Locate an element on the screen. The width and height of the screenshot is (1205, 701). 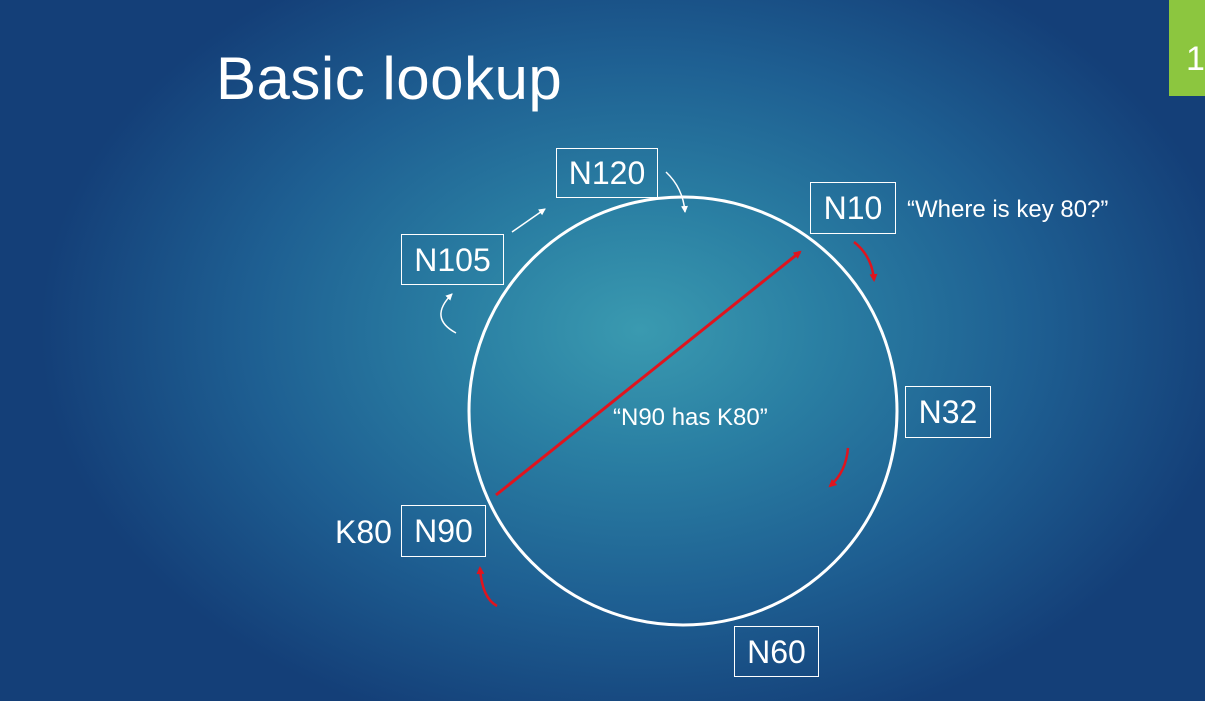
white-arrow-n105-up is located at coordinates (448, 313).